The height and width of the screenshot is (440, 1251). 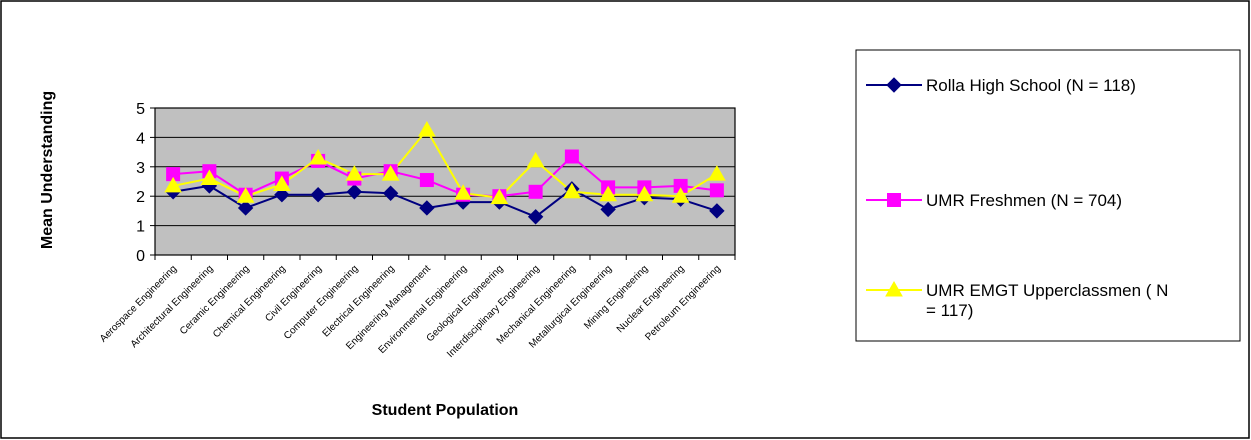 I want to click on legend-label: = 117), so click(x=949, y=310).